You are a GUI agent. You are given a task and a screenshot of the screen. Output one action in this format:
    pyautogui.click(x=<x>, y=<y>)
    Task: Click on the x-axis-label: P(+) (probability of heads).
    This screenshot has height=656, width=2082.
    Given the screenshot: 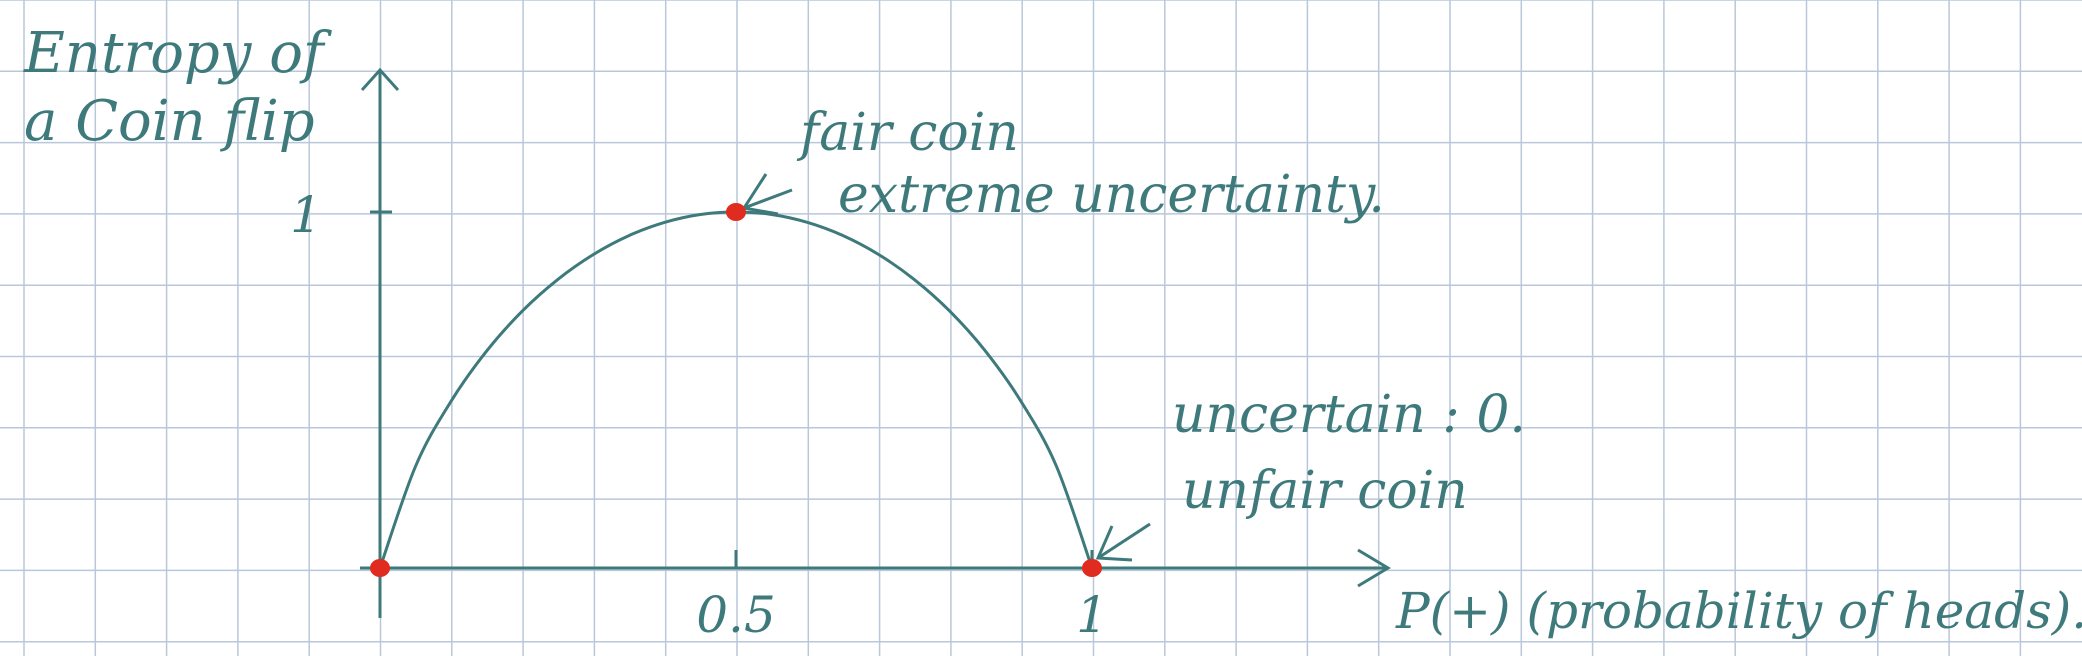 What is the action you would take?
    pyautogui.click(x=1738, y=611)
    